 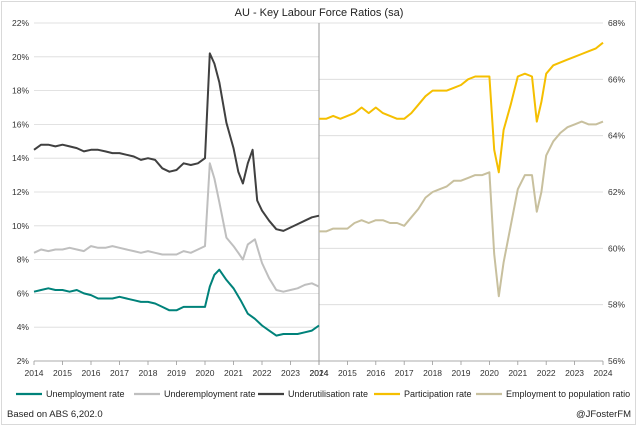 I want to click on source-note: Based on ABS 6,202.0, so click(x=55, y=414).